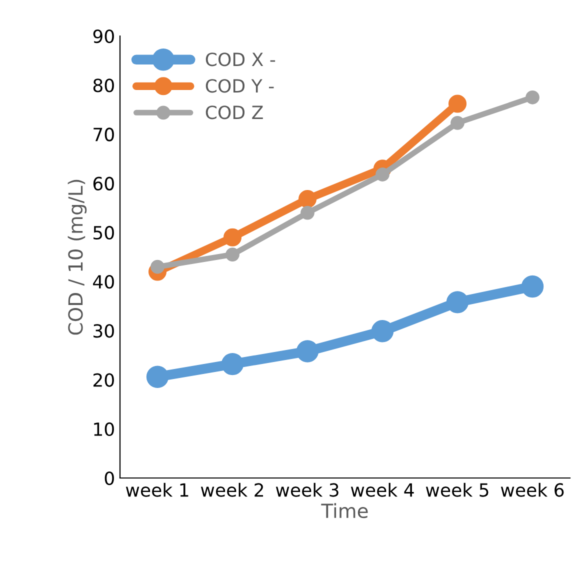  What do you see at coordinates (103, 183) in the screenshot?
I see `y-tick-label: 60` at bounding box center [103, 183].